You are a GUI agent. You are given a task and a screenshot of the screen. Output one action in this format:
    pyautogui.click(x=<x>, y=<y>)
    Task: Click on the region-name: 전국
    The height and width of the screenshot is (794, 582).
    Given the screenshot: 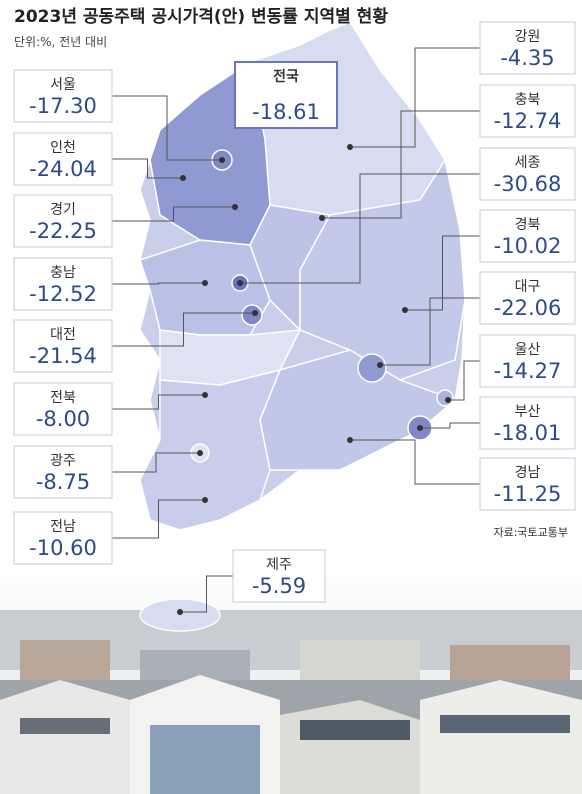 What is the action you would take?
    pyautogui.click(x=286, y=76)
    